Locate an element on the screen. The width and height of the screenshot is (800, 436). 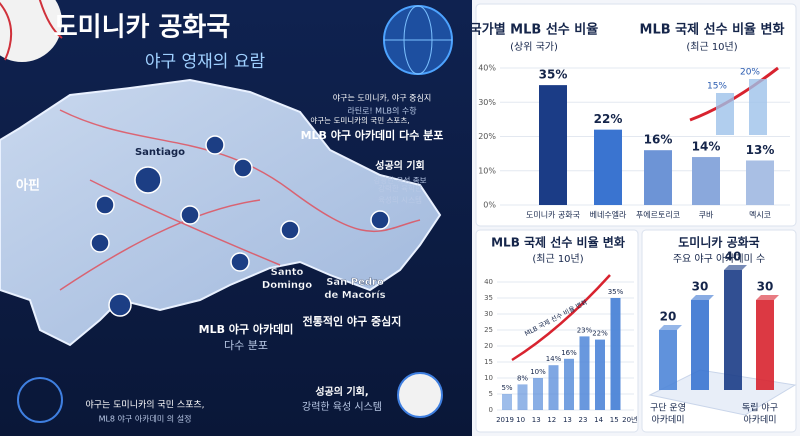
callout-text: MLB 야구 아카데미 is located at coordinates (246, 329).